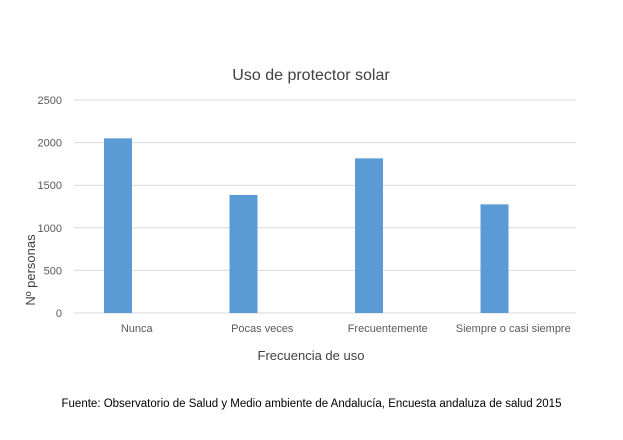  I want to click on chart-title: Uso de protector solar, so click(311, 75).